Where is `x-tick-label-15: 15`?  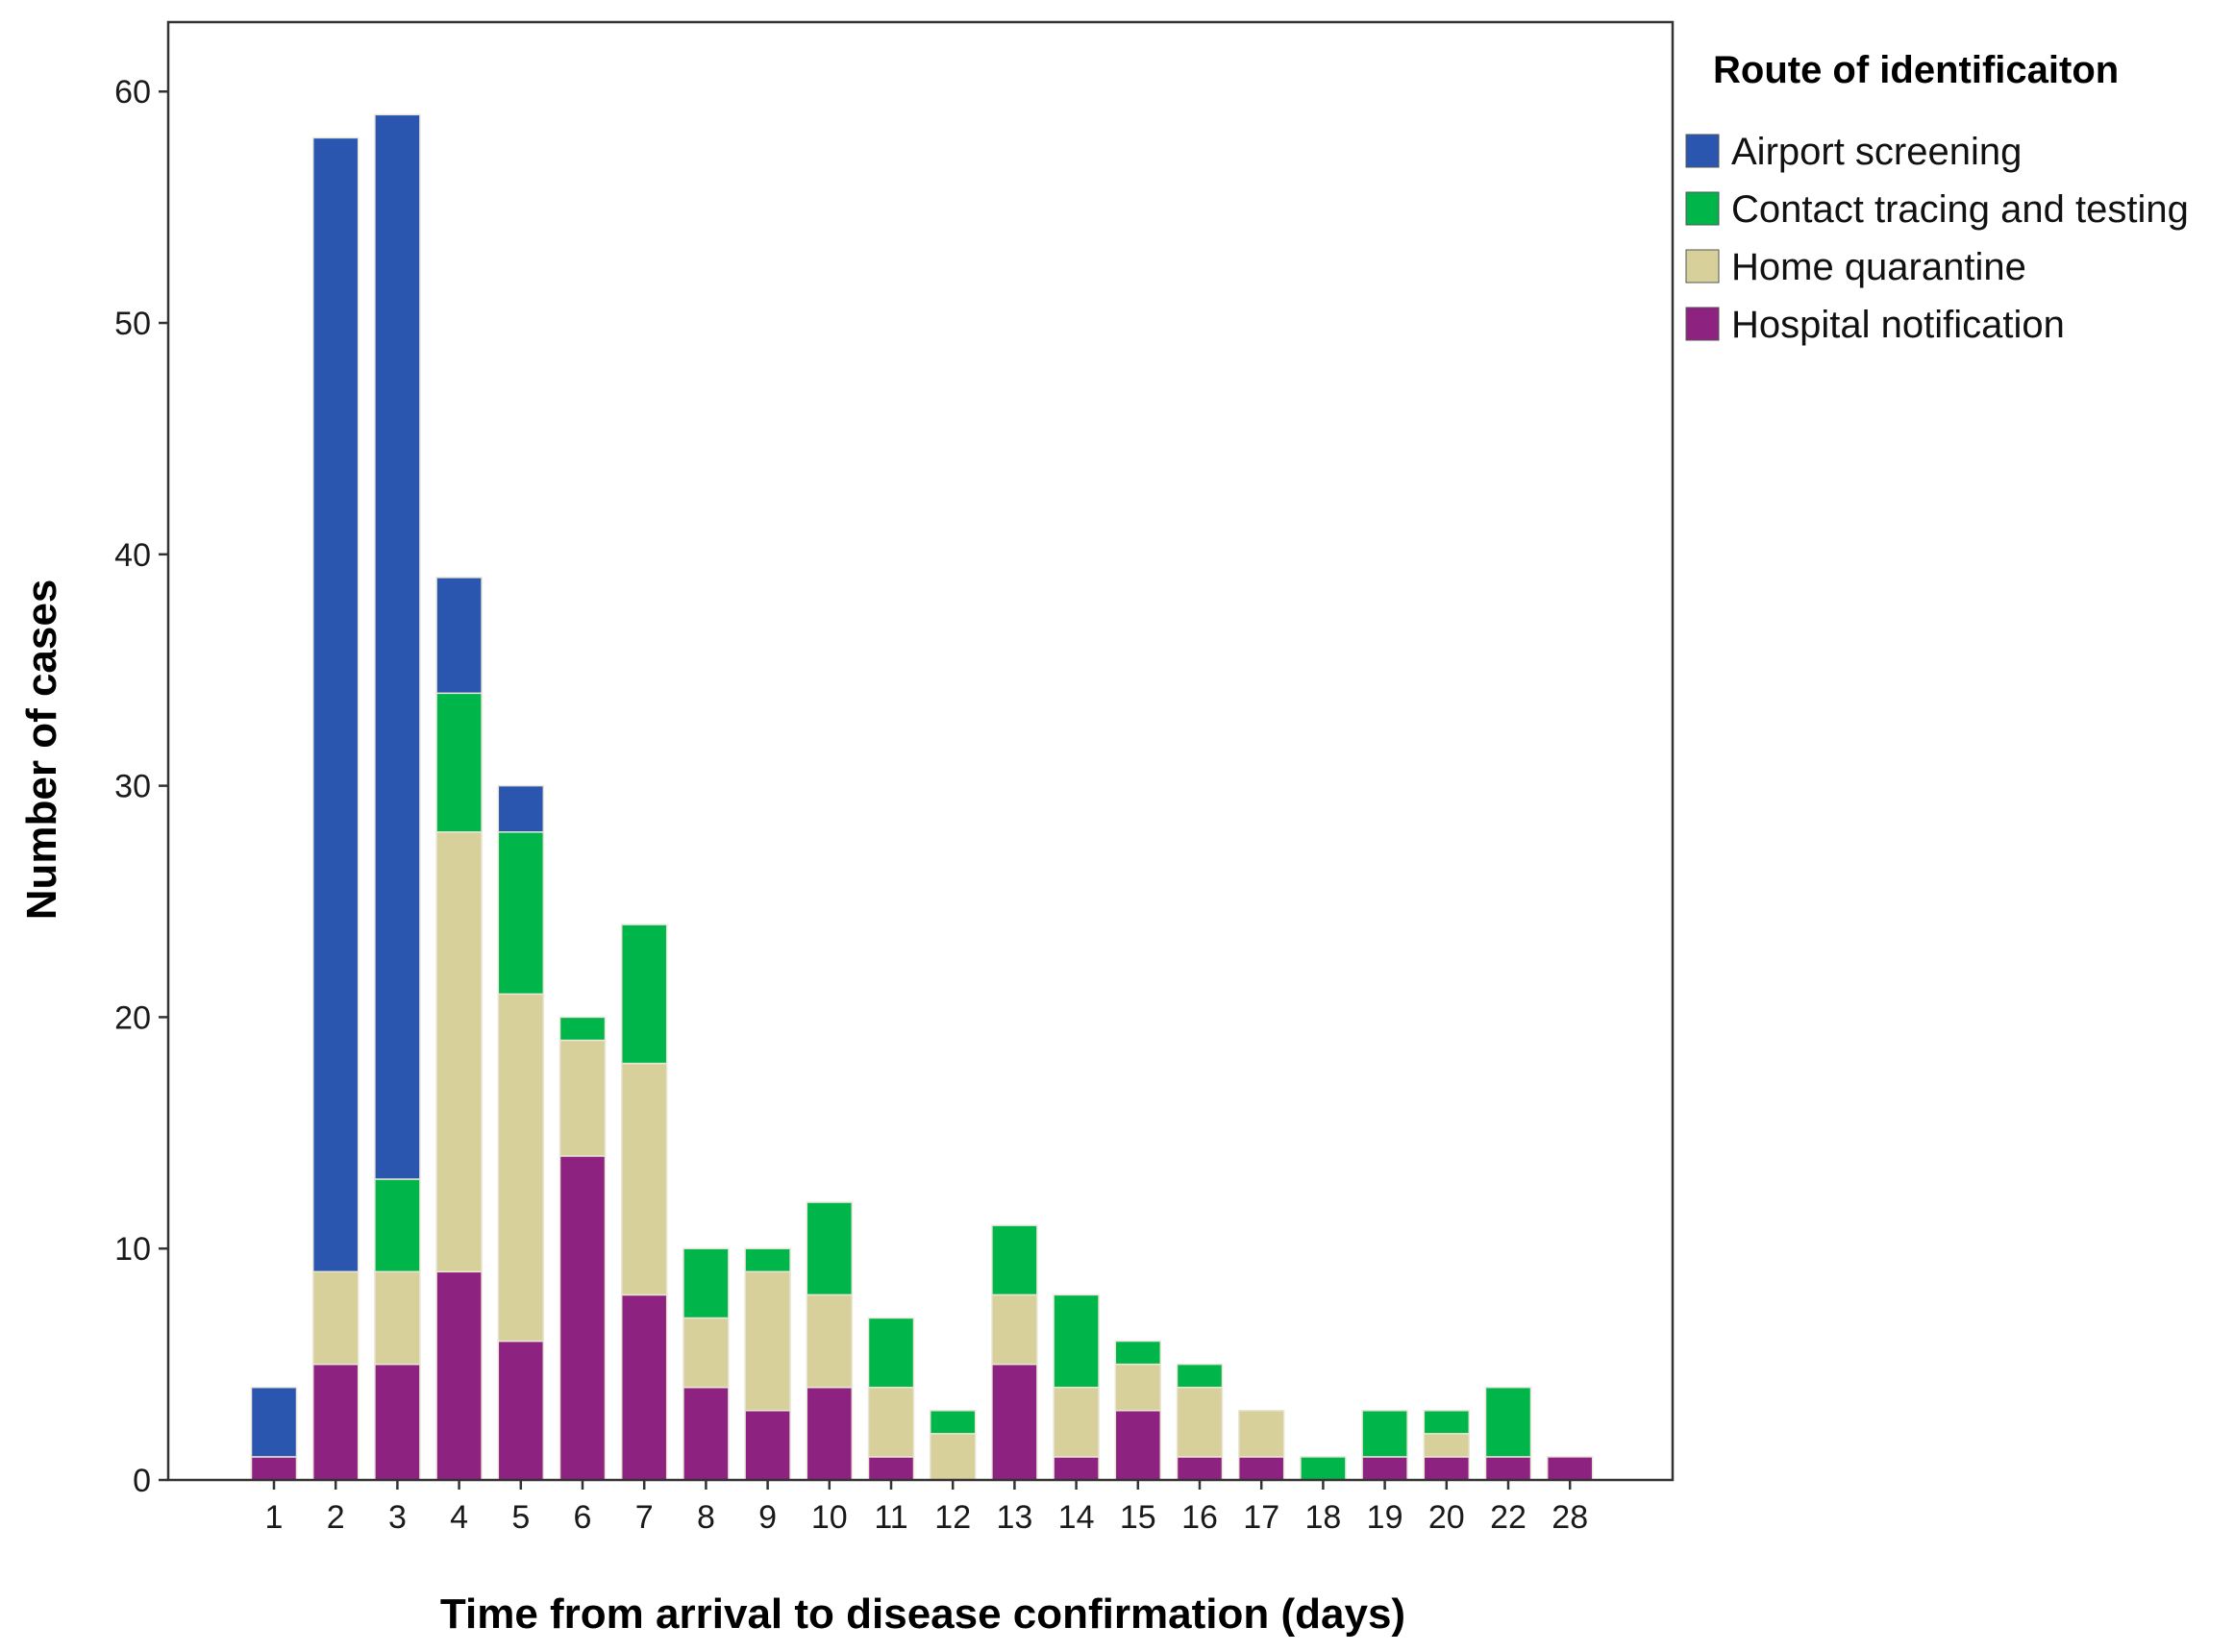 x-tick-label-15: 15 is located at coordinates (1138, 1517).